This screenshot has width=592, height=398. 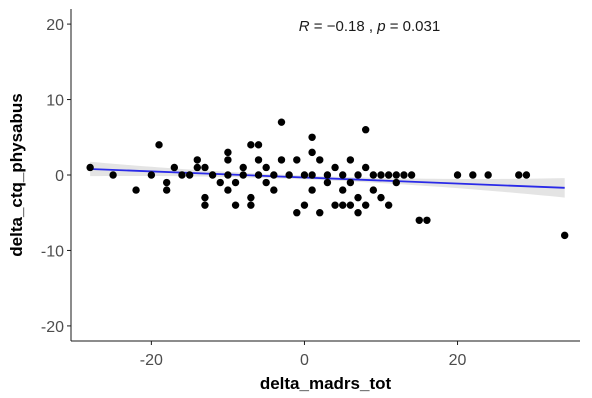 I want to click on y-tick-label: -20, so click(x=52, y=327).